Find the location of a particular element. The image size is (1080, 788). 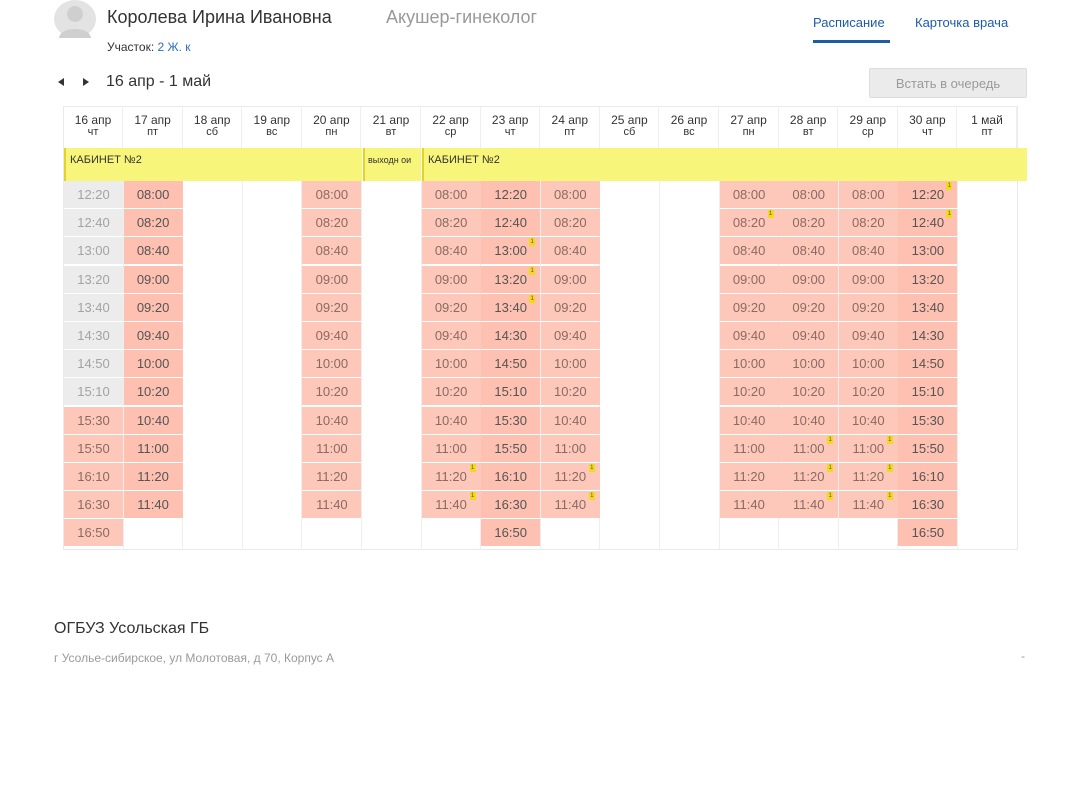

time-slot: 08:20 1 is located at coordinates (749, 223).